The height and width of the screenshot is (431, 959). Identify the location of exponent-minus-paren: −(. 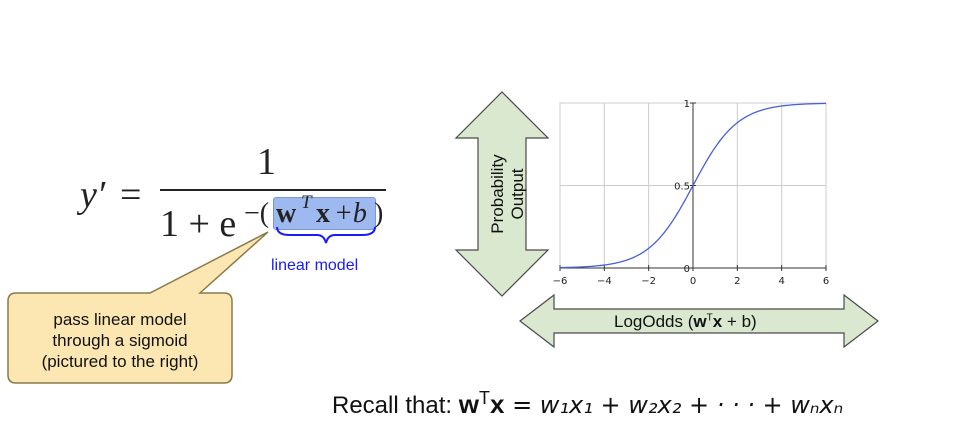
(257, 213).